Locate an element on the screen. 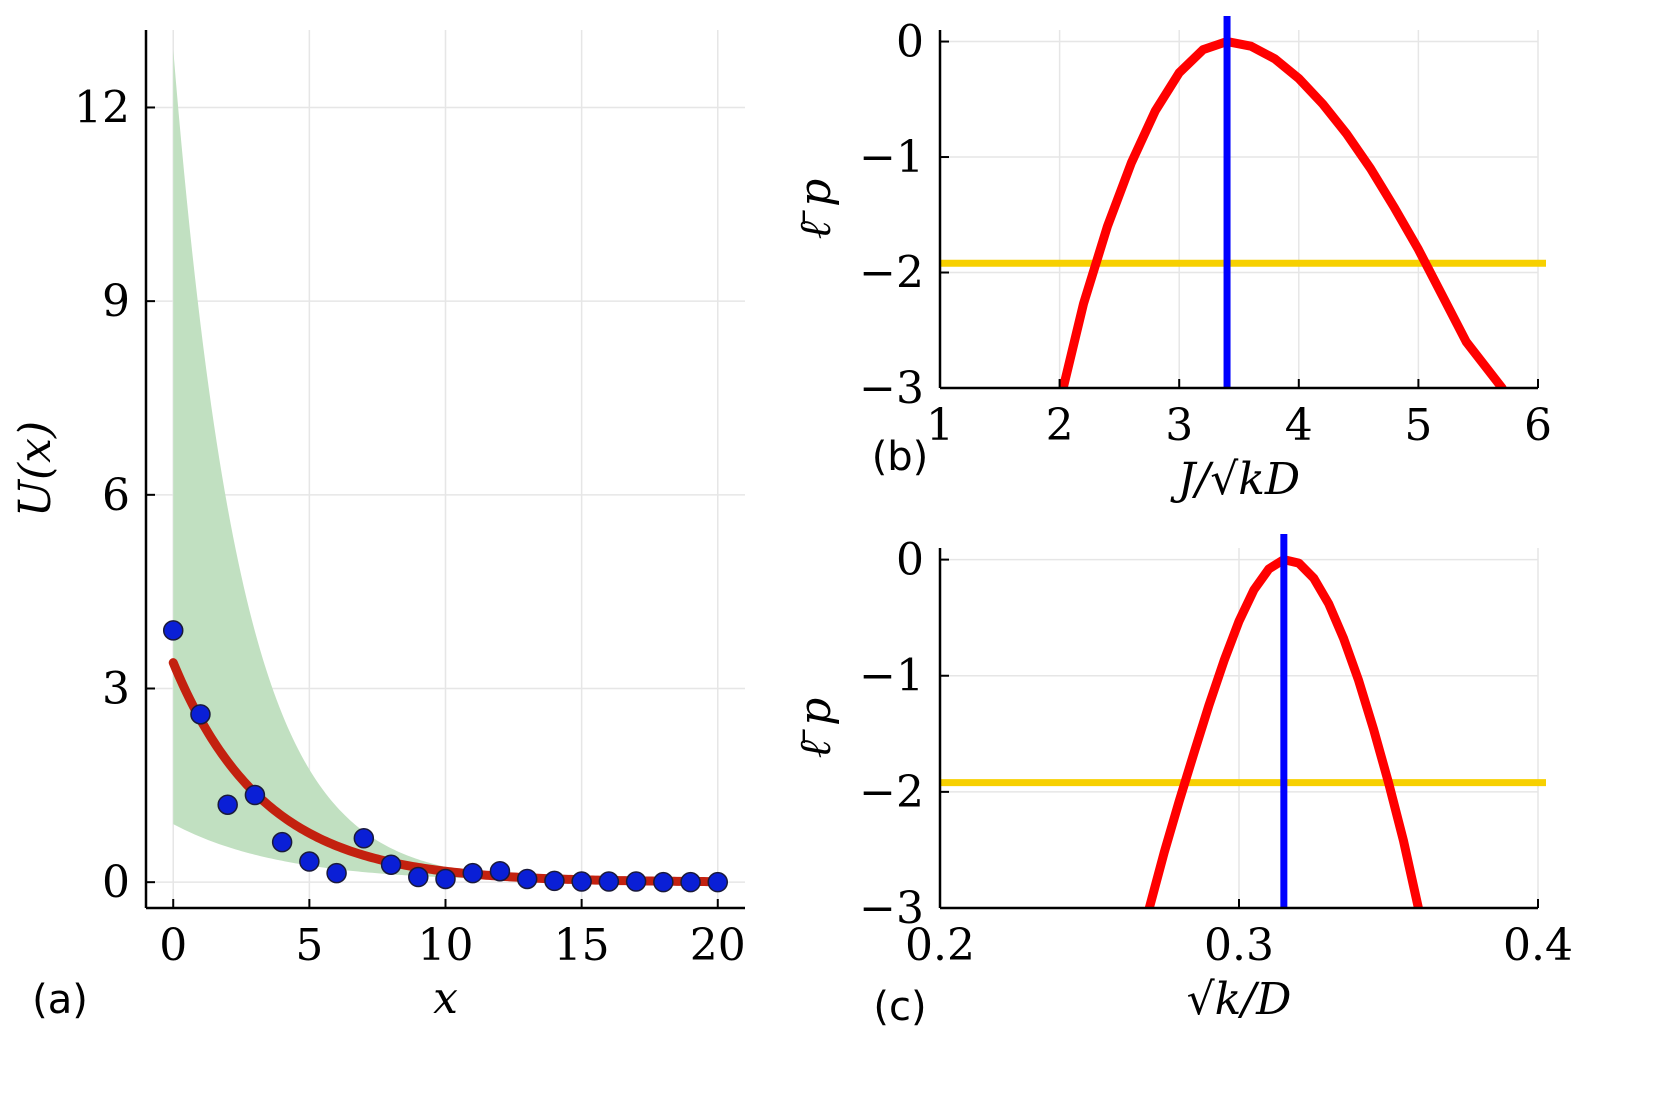 The image size is (1661, 1105). data-layer is located at coordinates (1243, 212).